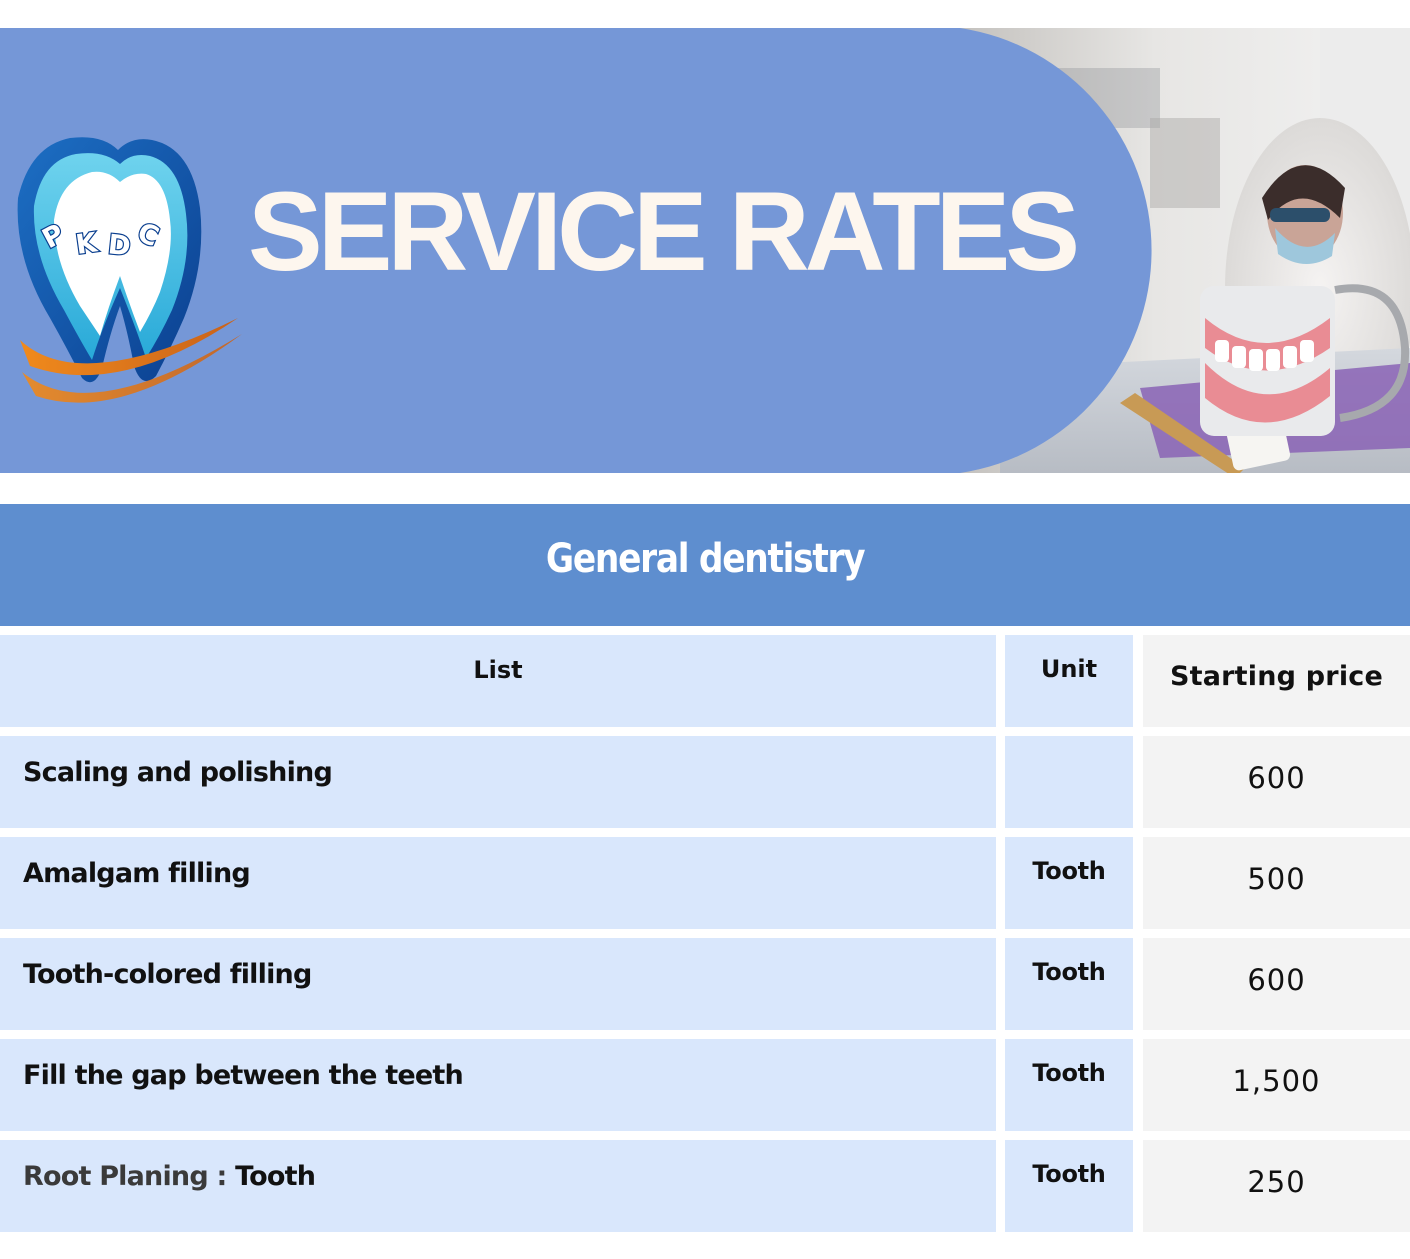 This screenshot has height=1259, width=1410. I want to click on table-row: Root Planing : Tooth Tooth 250, so click(705, 1186).